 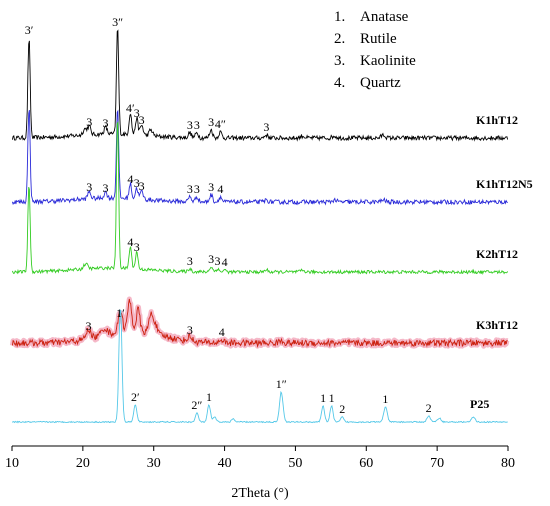 I want to click on legend-number: 4., so click(x=339, y=83).